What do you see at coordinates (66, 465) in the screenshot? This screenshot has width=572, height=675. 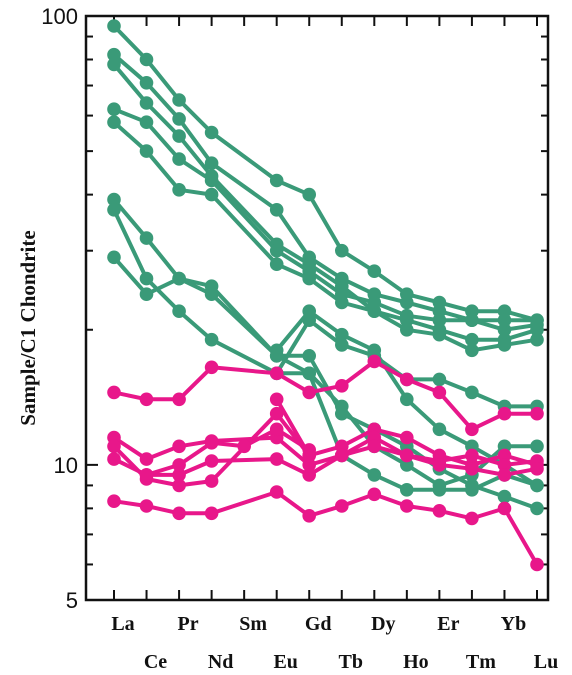 I see `y-tick-label: 10` at bounding box center [66, 465].